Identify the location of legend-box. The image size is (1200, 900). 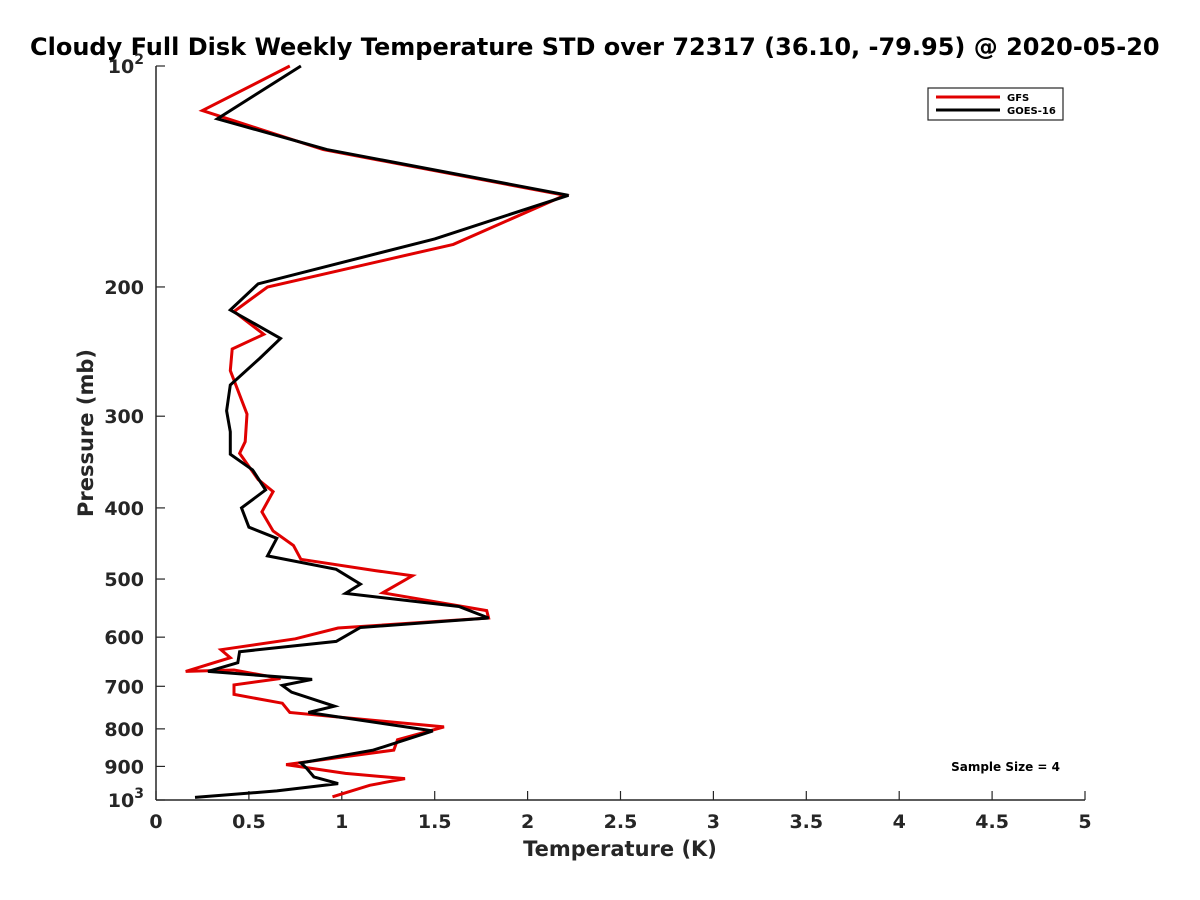
(995, 104).